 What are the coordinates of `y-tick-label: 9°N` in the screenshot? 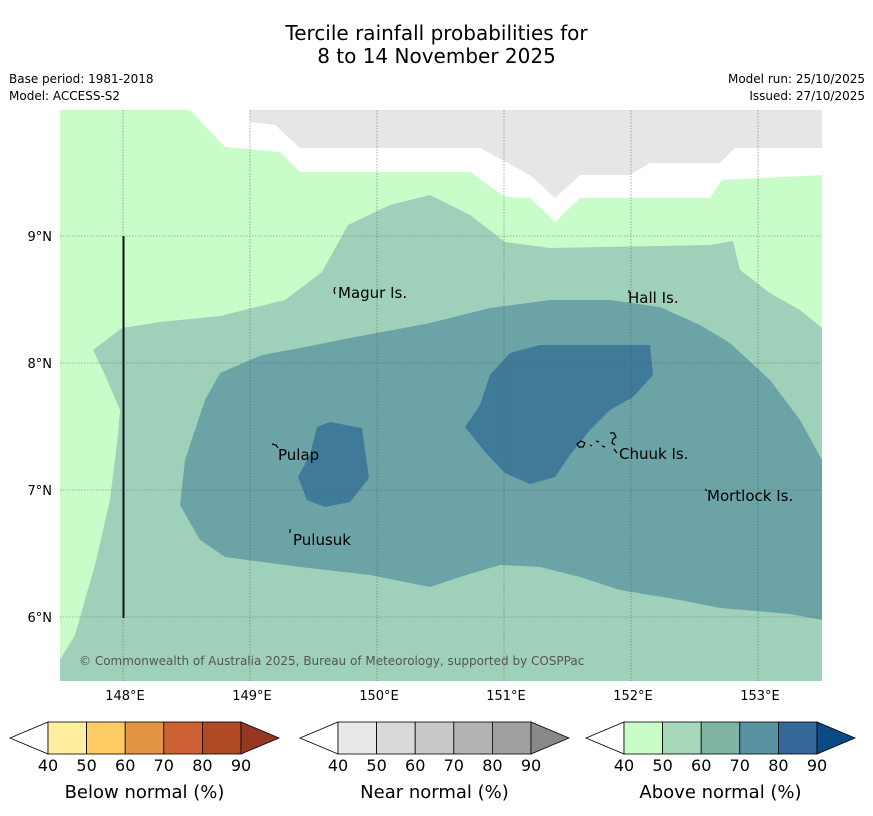 It's located at (40, 237).